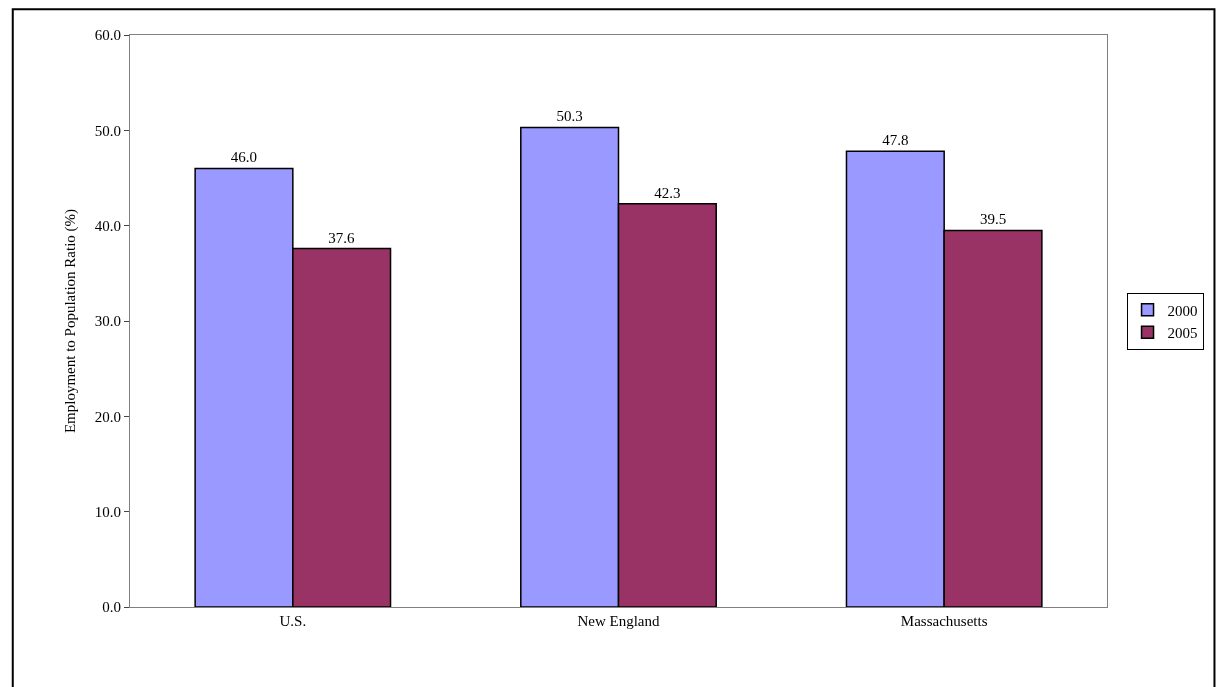 The image size is (1222, 687). Describe the element at coordinates (244, 157) in the screenshot. I see `data-label: 46.0` at that location.